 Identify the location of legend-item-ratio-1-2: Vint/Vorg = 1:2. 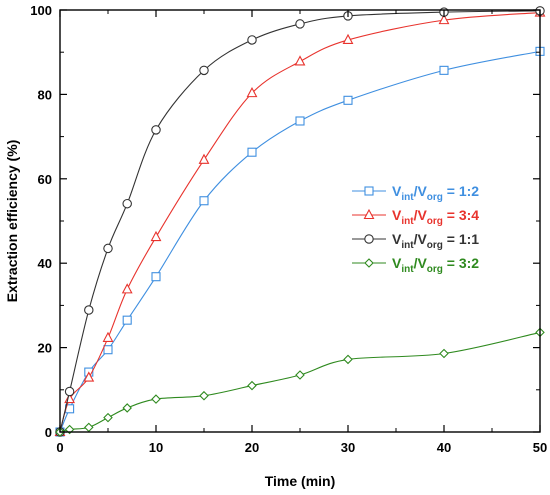
(415, 193).